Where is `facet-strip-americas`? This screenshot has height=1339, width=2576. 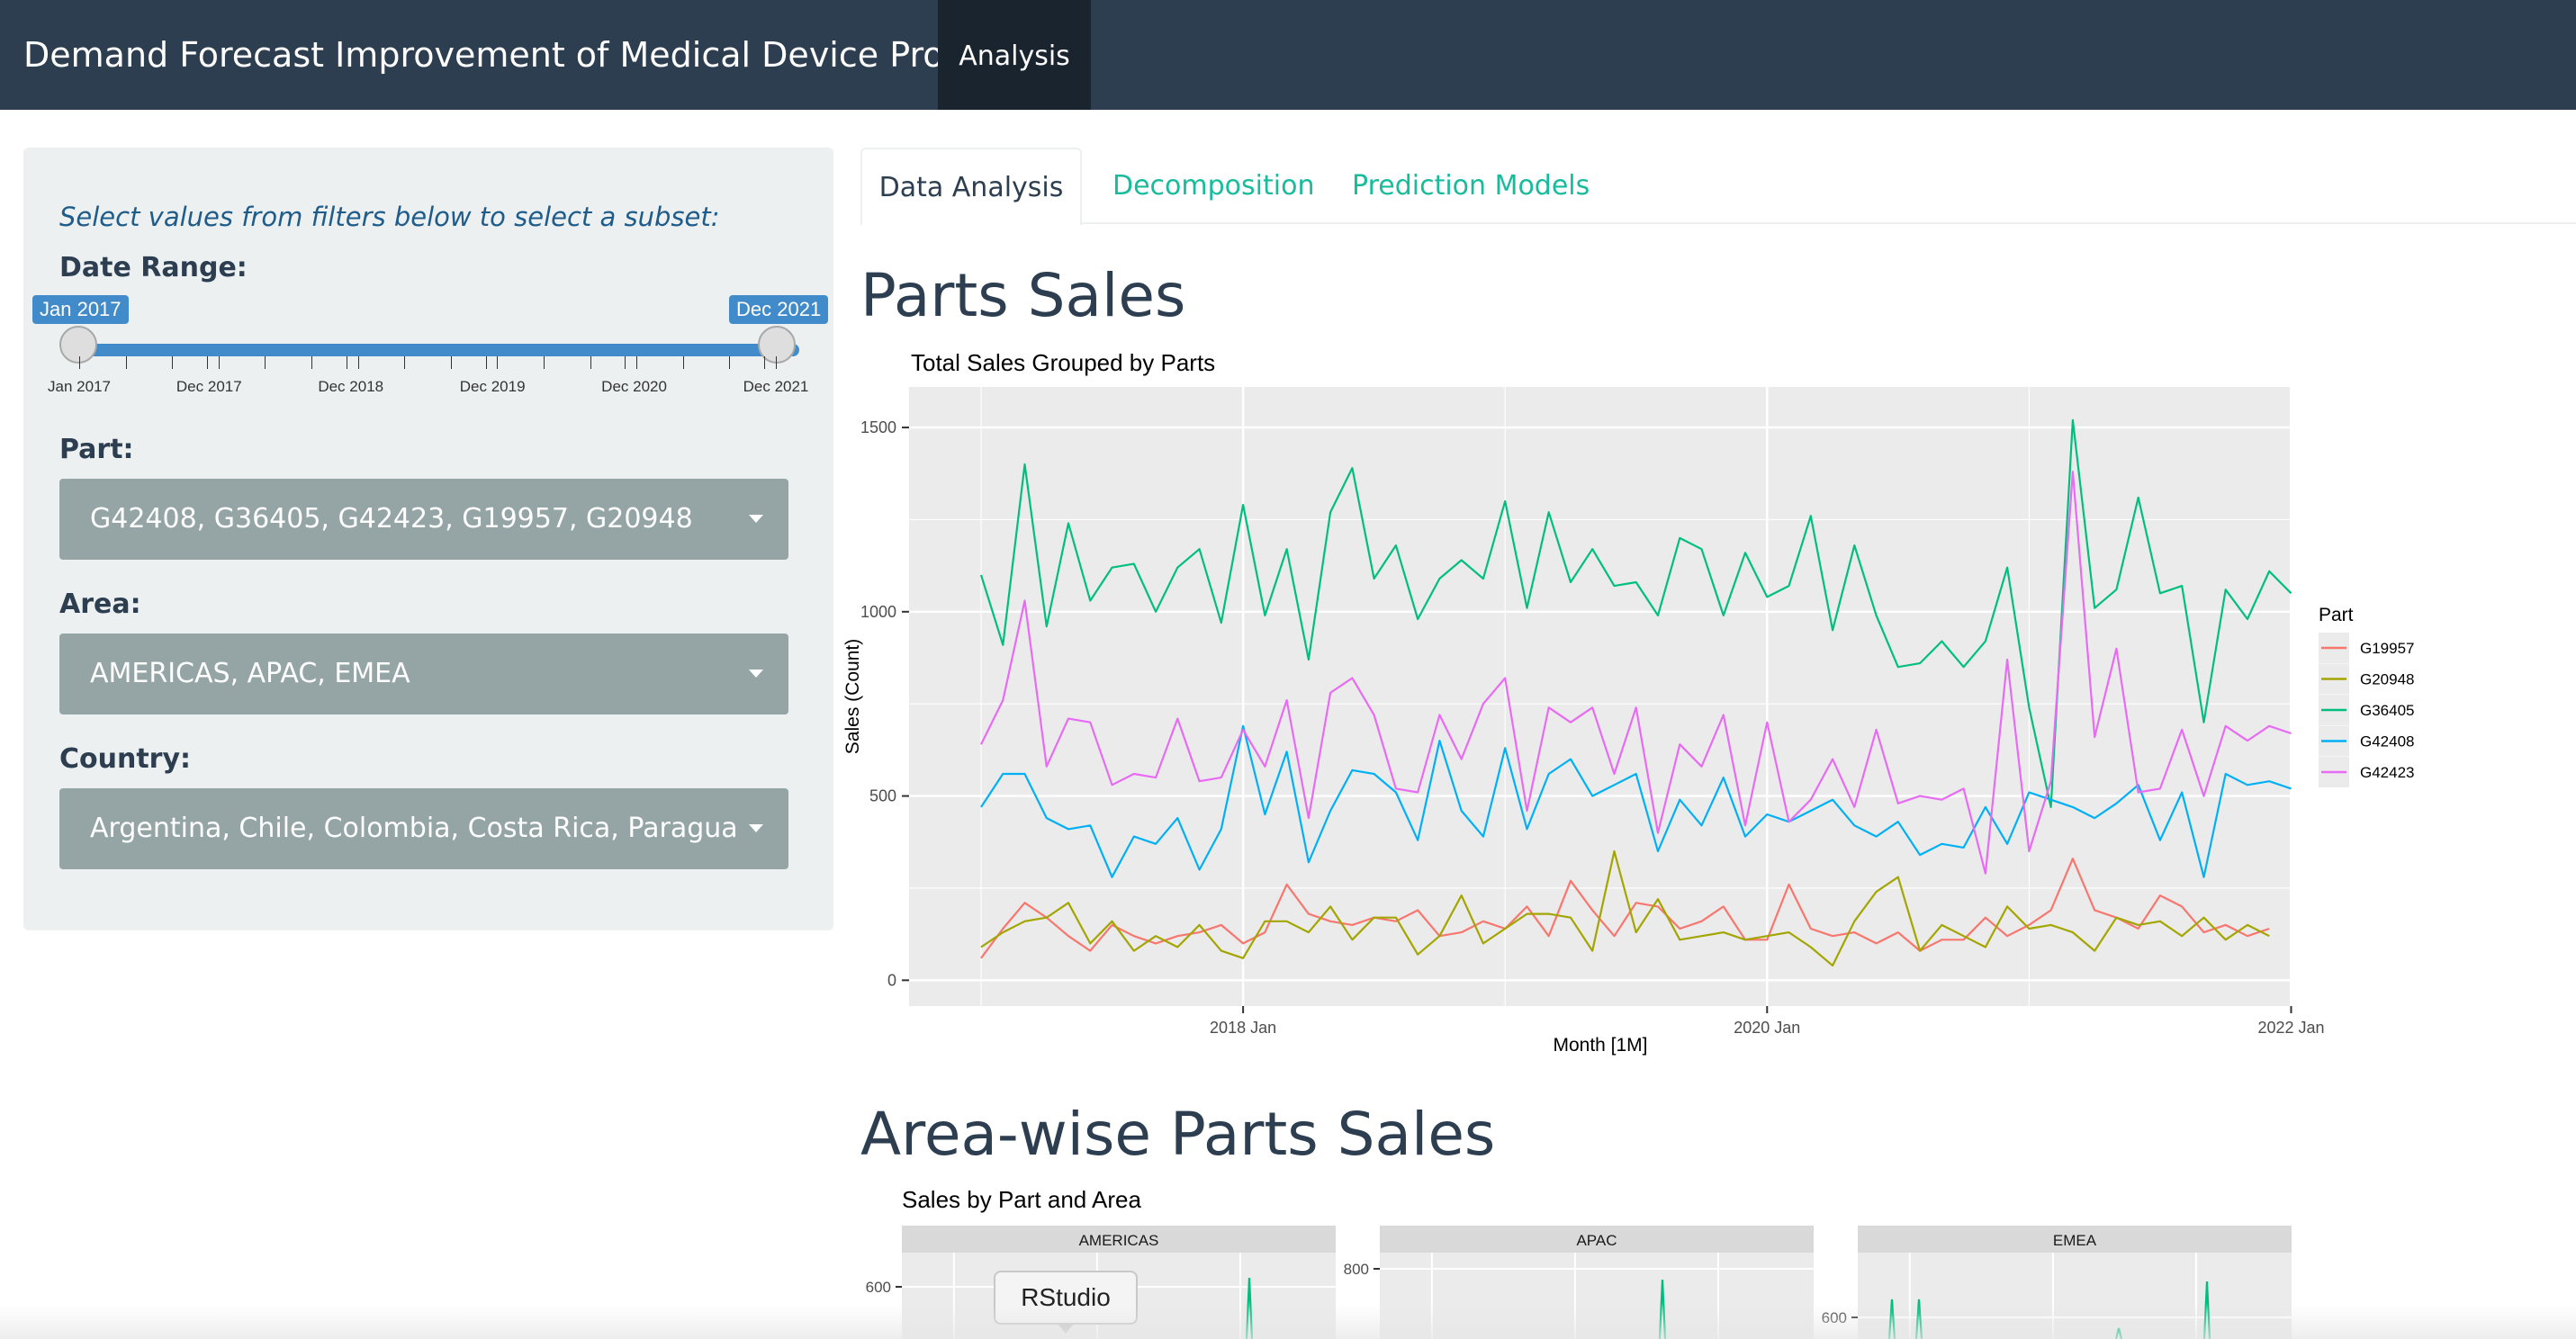
facet-strip-americas is located at coordinates (1119, 1240).